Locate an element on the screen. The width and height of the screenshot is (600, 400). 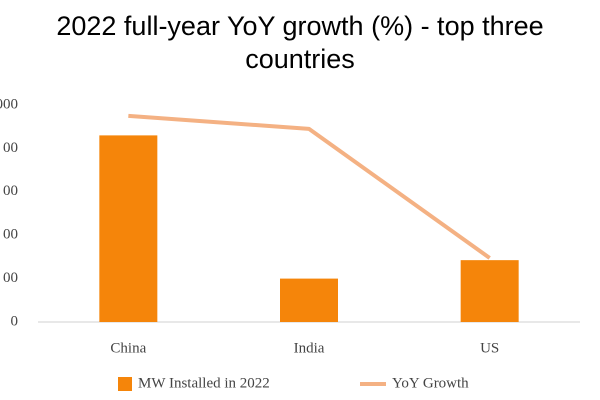
x-tick-label: India is located at coordinates (309, 348).